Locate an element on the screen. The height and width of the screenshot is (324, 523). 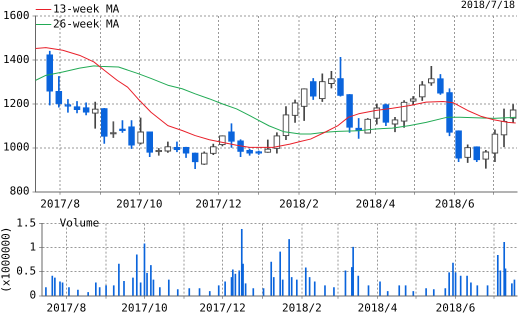
y-tick-label: 1.5 is located at coordinates (26, 223).